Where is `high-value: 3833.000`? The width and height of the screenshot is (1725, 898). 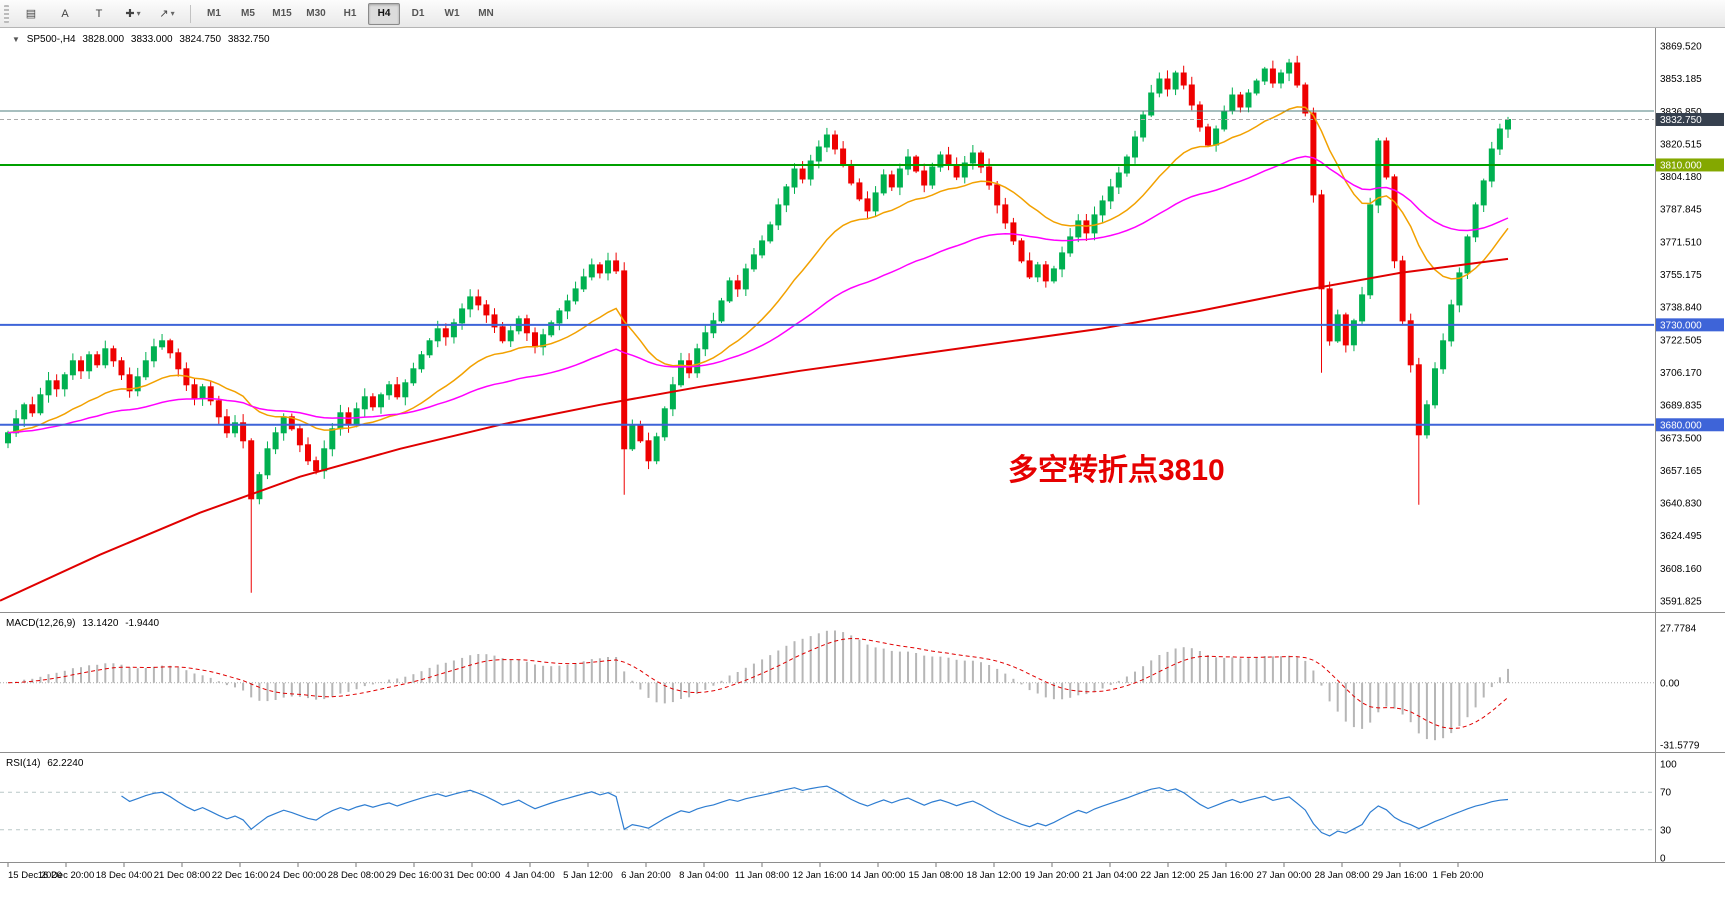
high-value: 3833.000 is located at coordinates (151, 39).